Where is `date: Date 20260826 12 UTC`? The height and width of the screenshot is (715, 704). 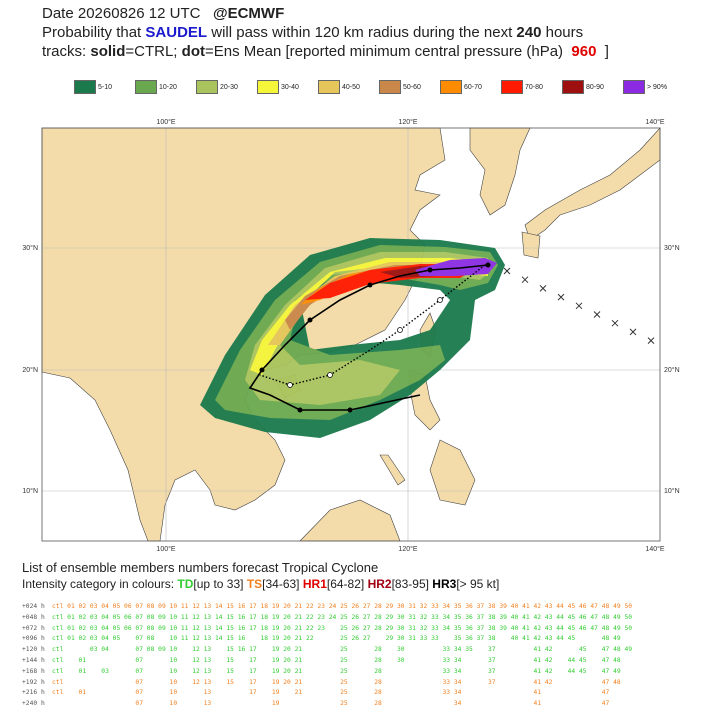
date: Date 20260826 12 UTC is located at coordinates (121, 13).